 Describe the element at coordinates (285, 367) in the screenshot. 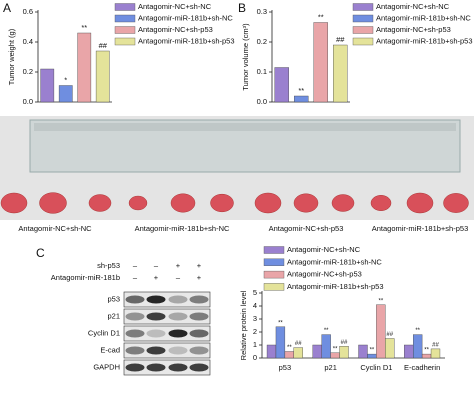

I see `x-tick-label: p53` at that location.